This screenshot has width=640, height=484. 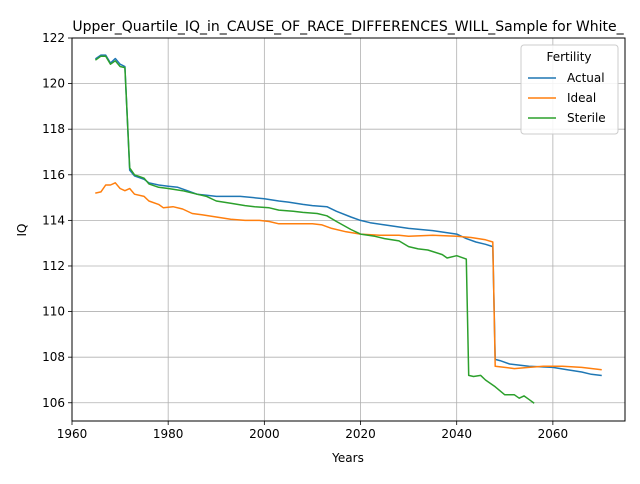 What do you see at coordinates (53, 38) in the screenshot?
I see `y-tick-label: 122` at bounding box center [53, 38].